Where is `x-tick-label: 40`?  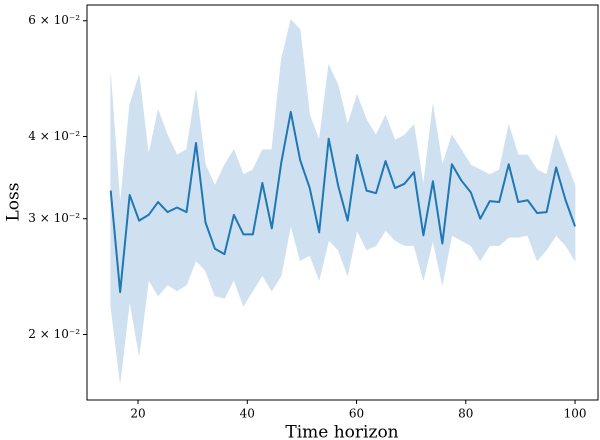
x-tick-label: 40 is located at coordinates (247, 414).